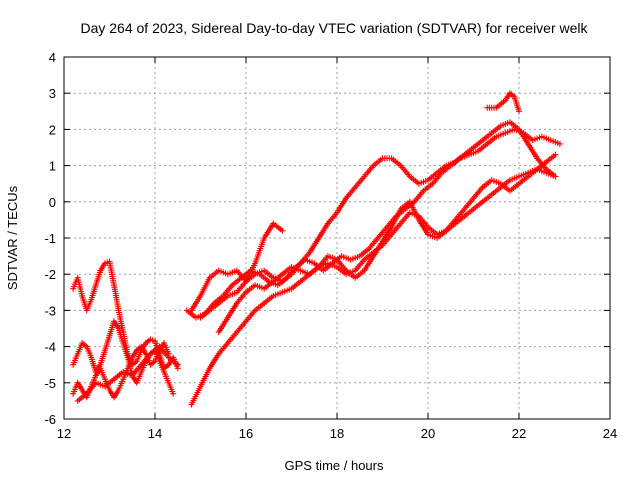 This screenshot has width=640, height=480. Describe the element at coordinates (246, 433) in the screenshot. I see `x-tick-label: 16` at that location.